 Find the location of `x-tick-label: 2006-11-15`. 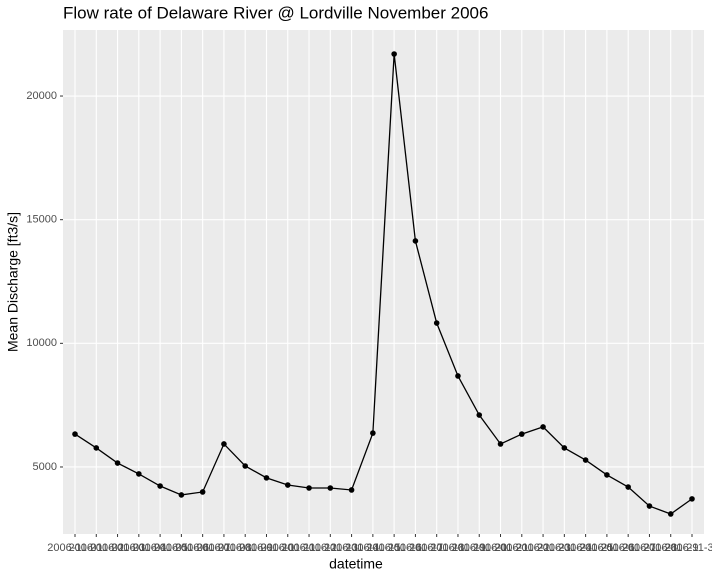

x-tick-label: 2006-11-15 is located at coordinates (372, 548).